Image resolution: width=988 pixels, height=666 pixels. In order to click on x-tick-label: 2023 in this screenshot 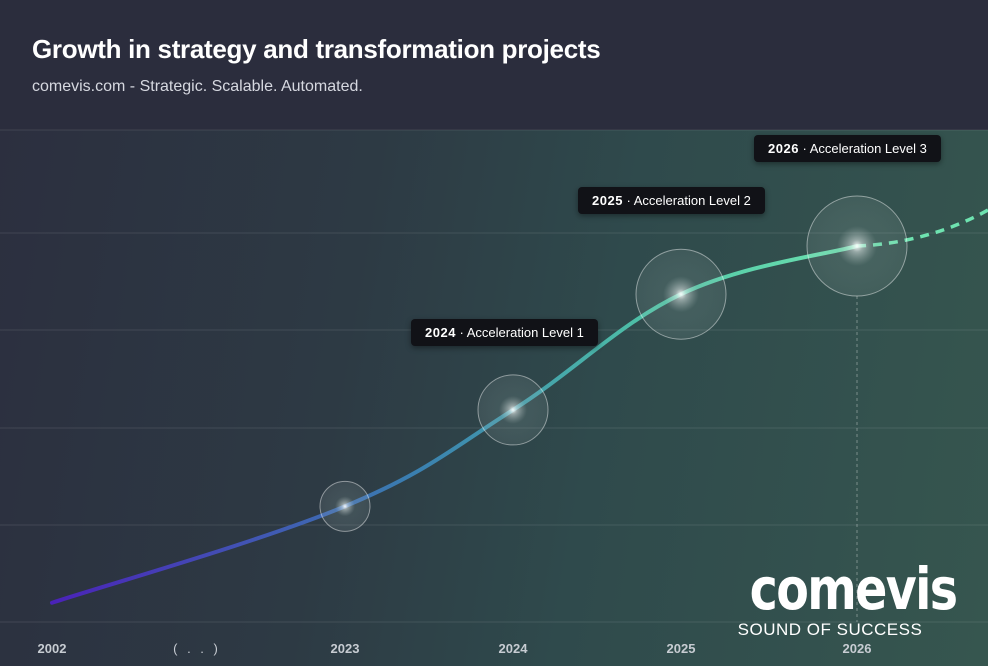, I will do `click(345, 648)`.